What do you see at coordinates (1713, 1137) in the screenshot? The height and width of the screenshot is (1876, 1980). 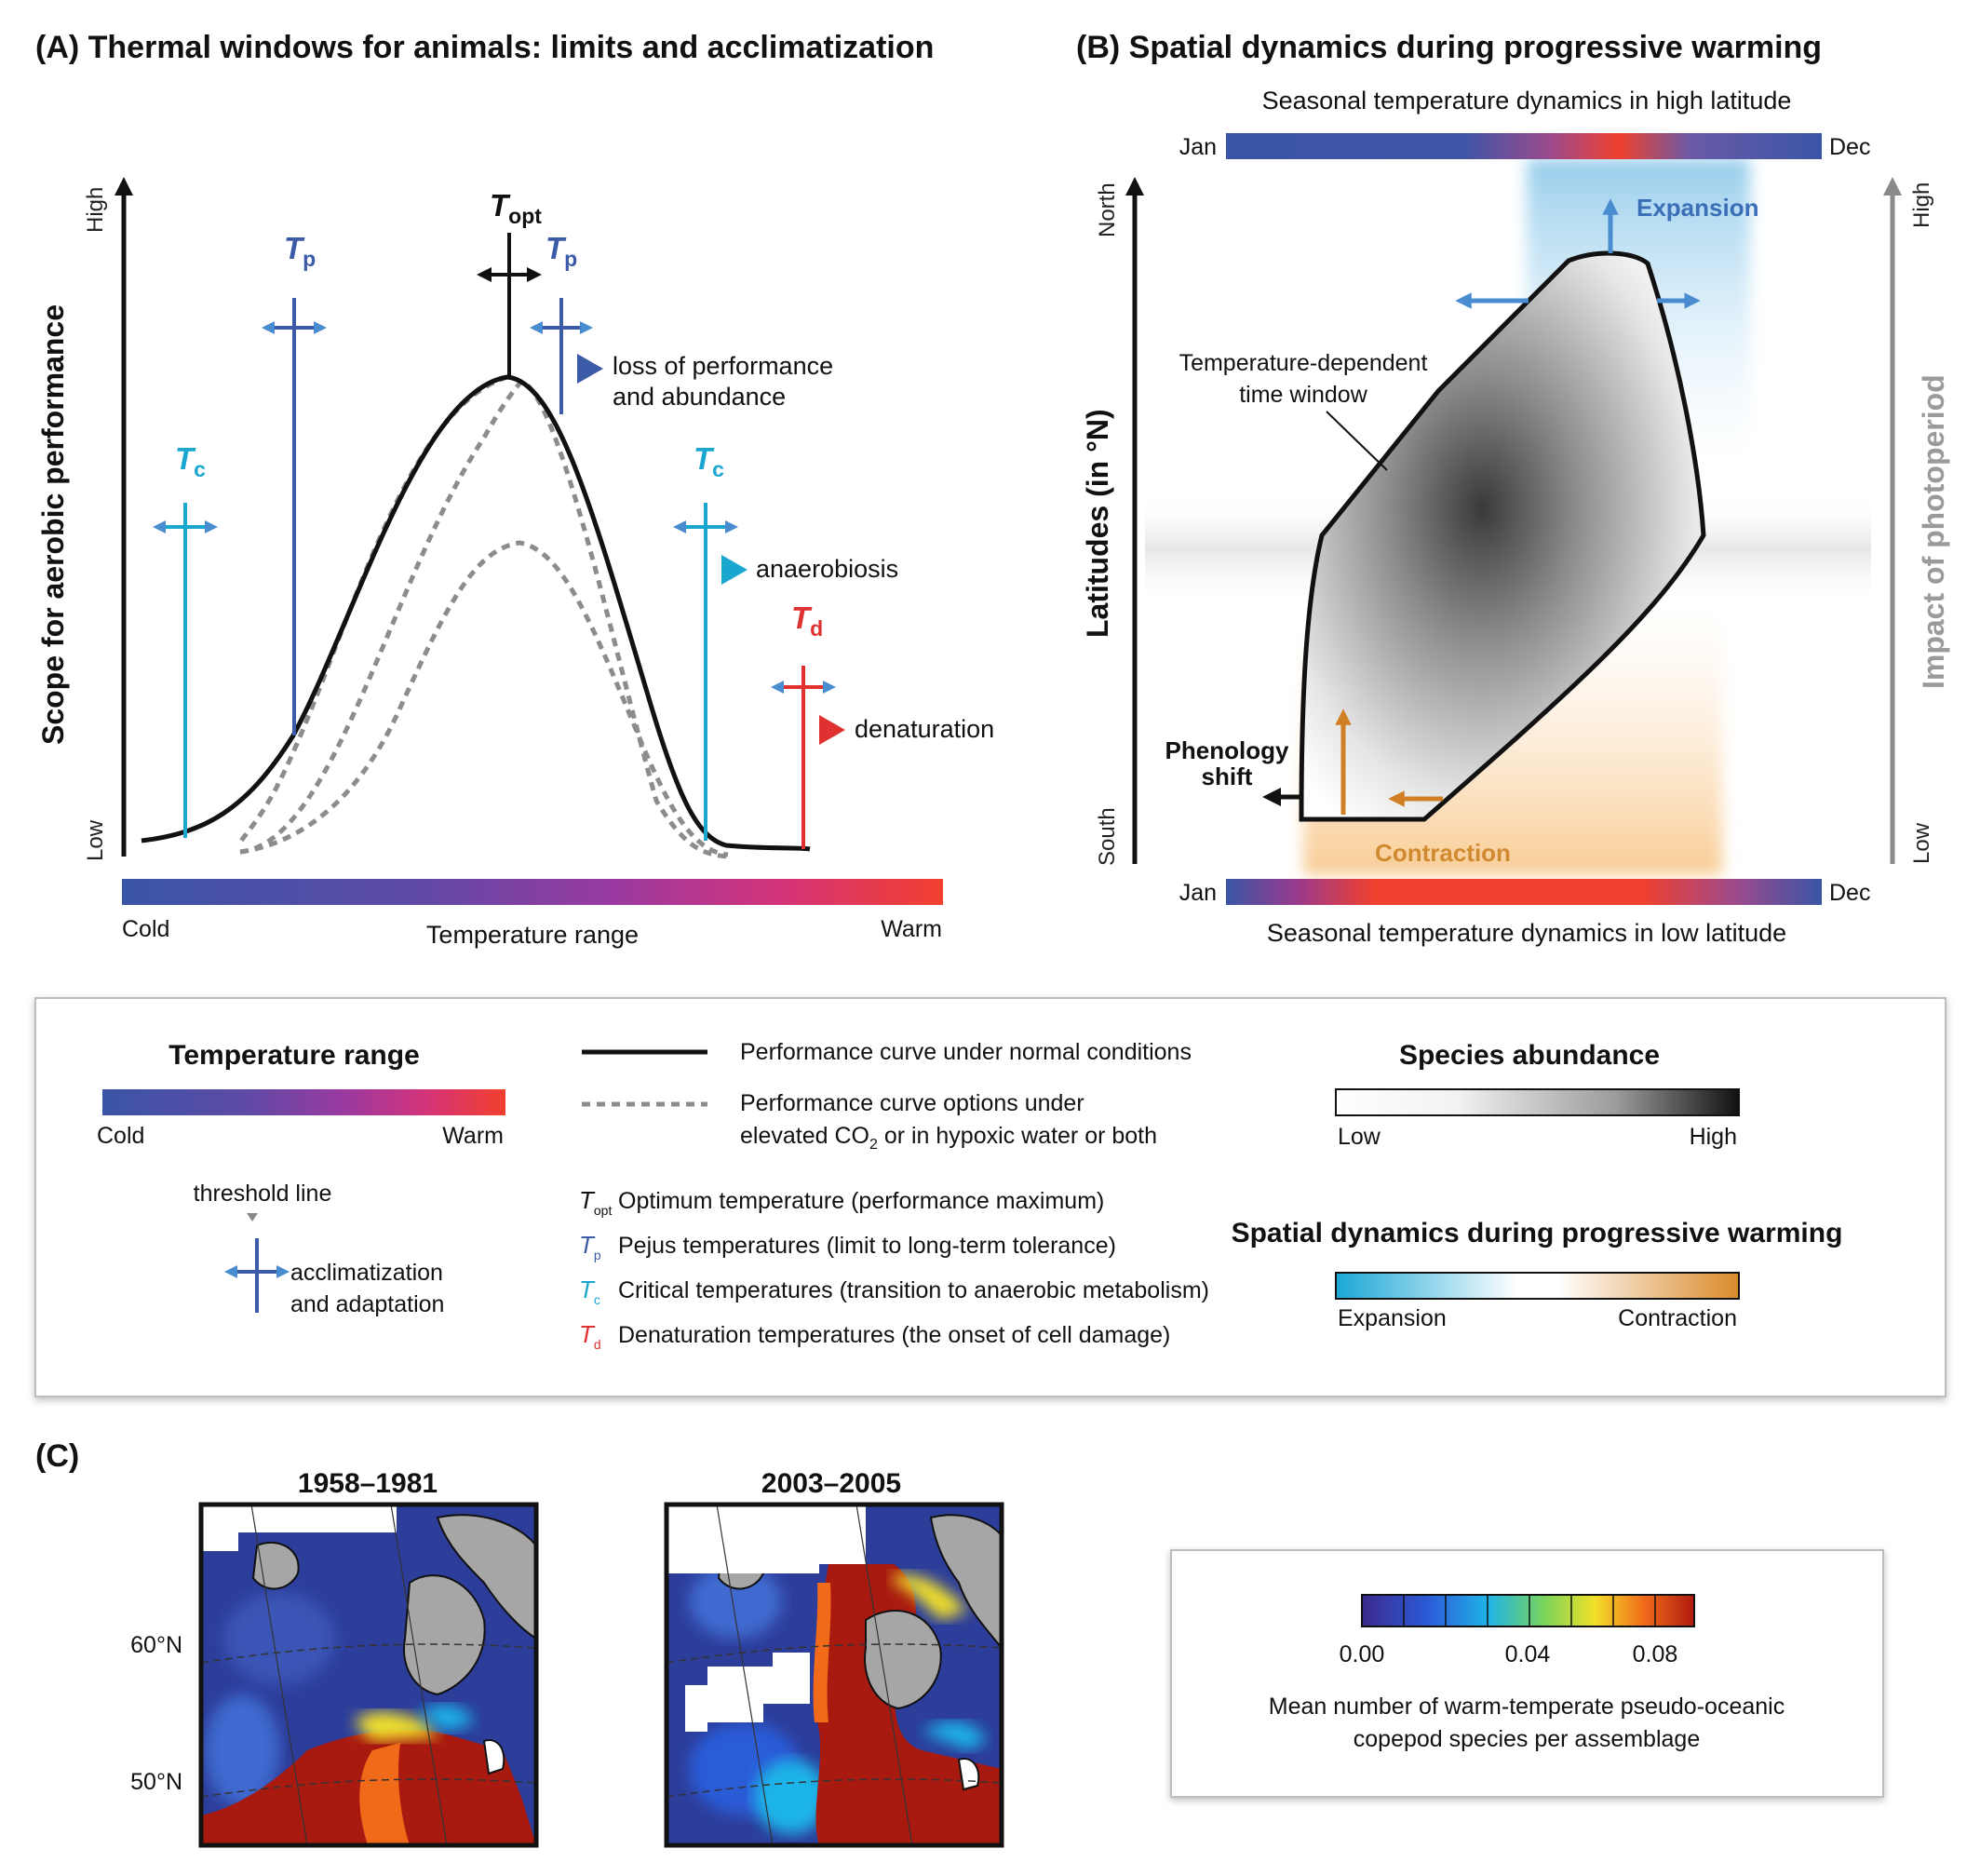 I see `legend-abundance-high: High` at bounding box center [1713, 1137].